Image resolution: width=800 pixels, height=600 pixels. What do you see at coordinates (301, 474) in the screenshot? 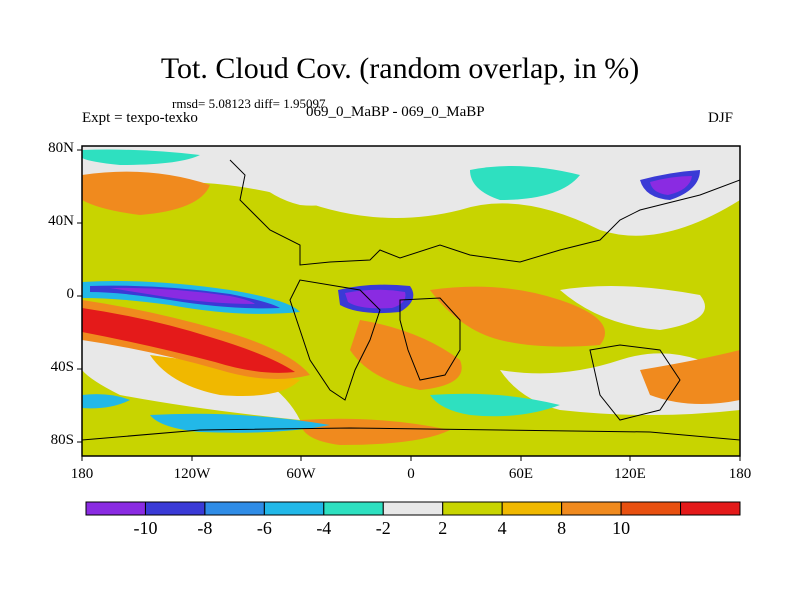
I see `lon-label: 60W` at bounding box center [301, 474].